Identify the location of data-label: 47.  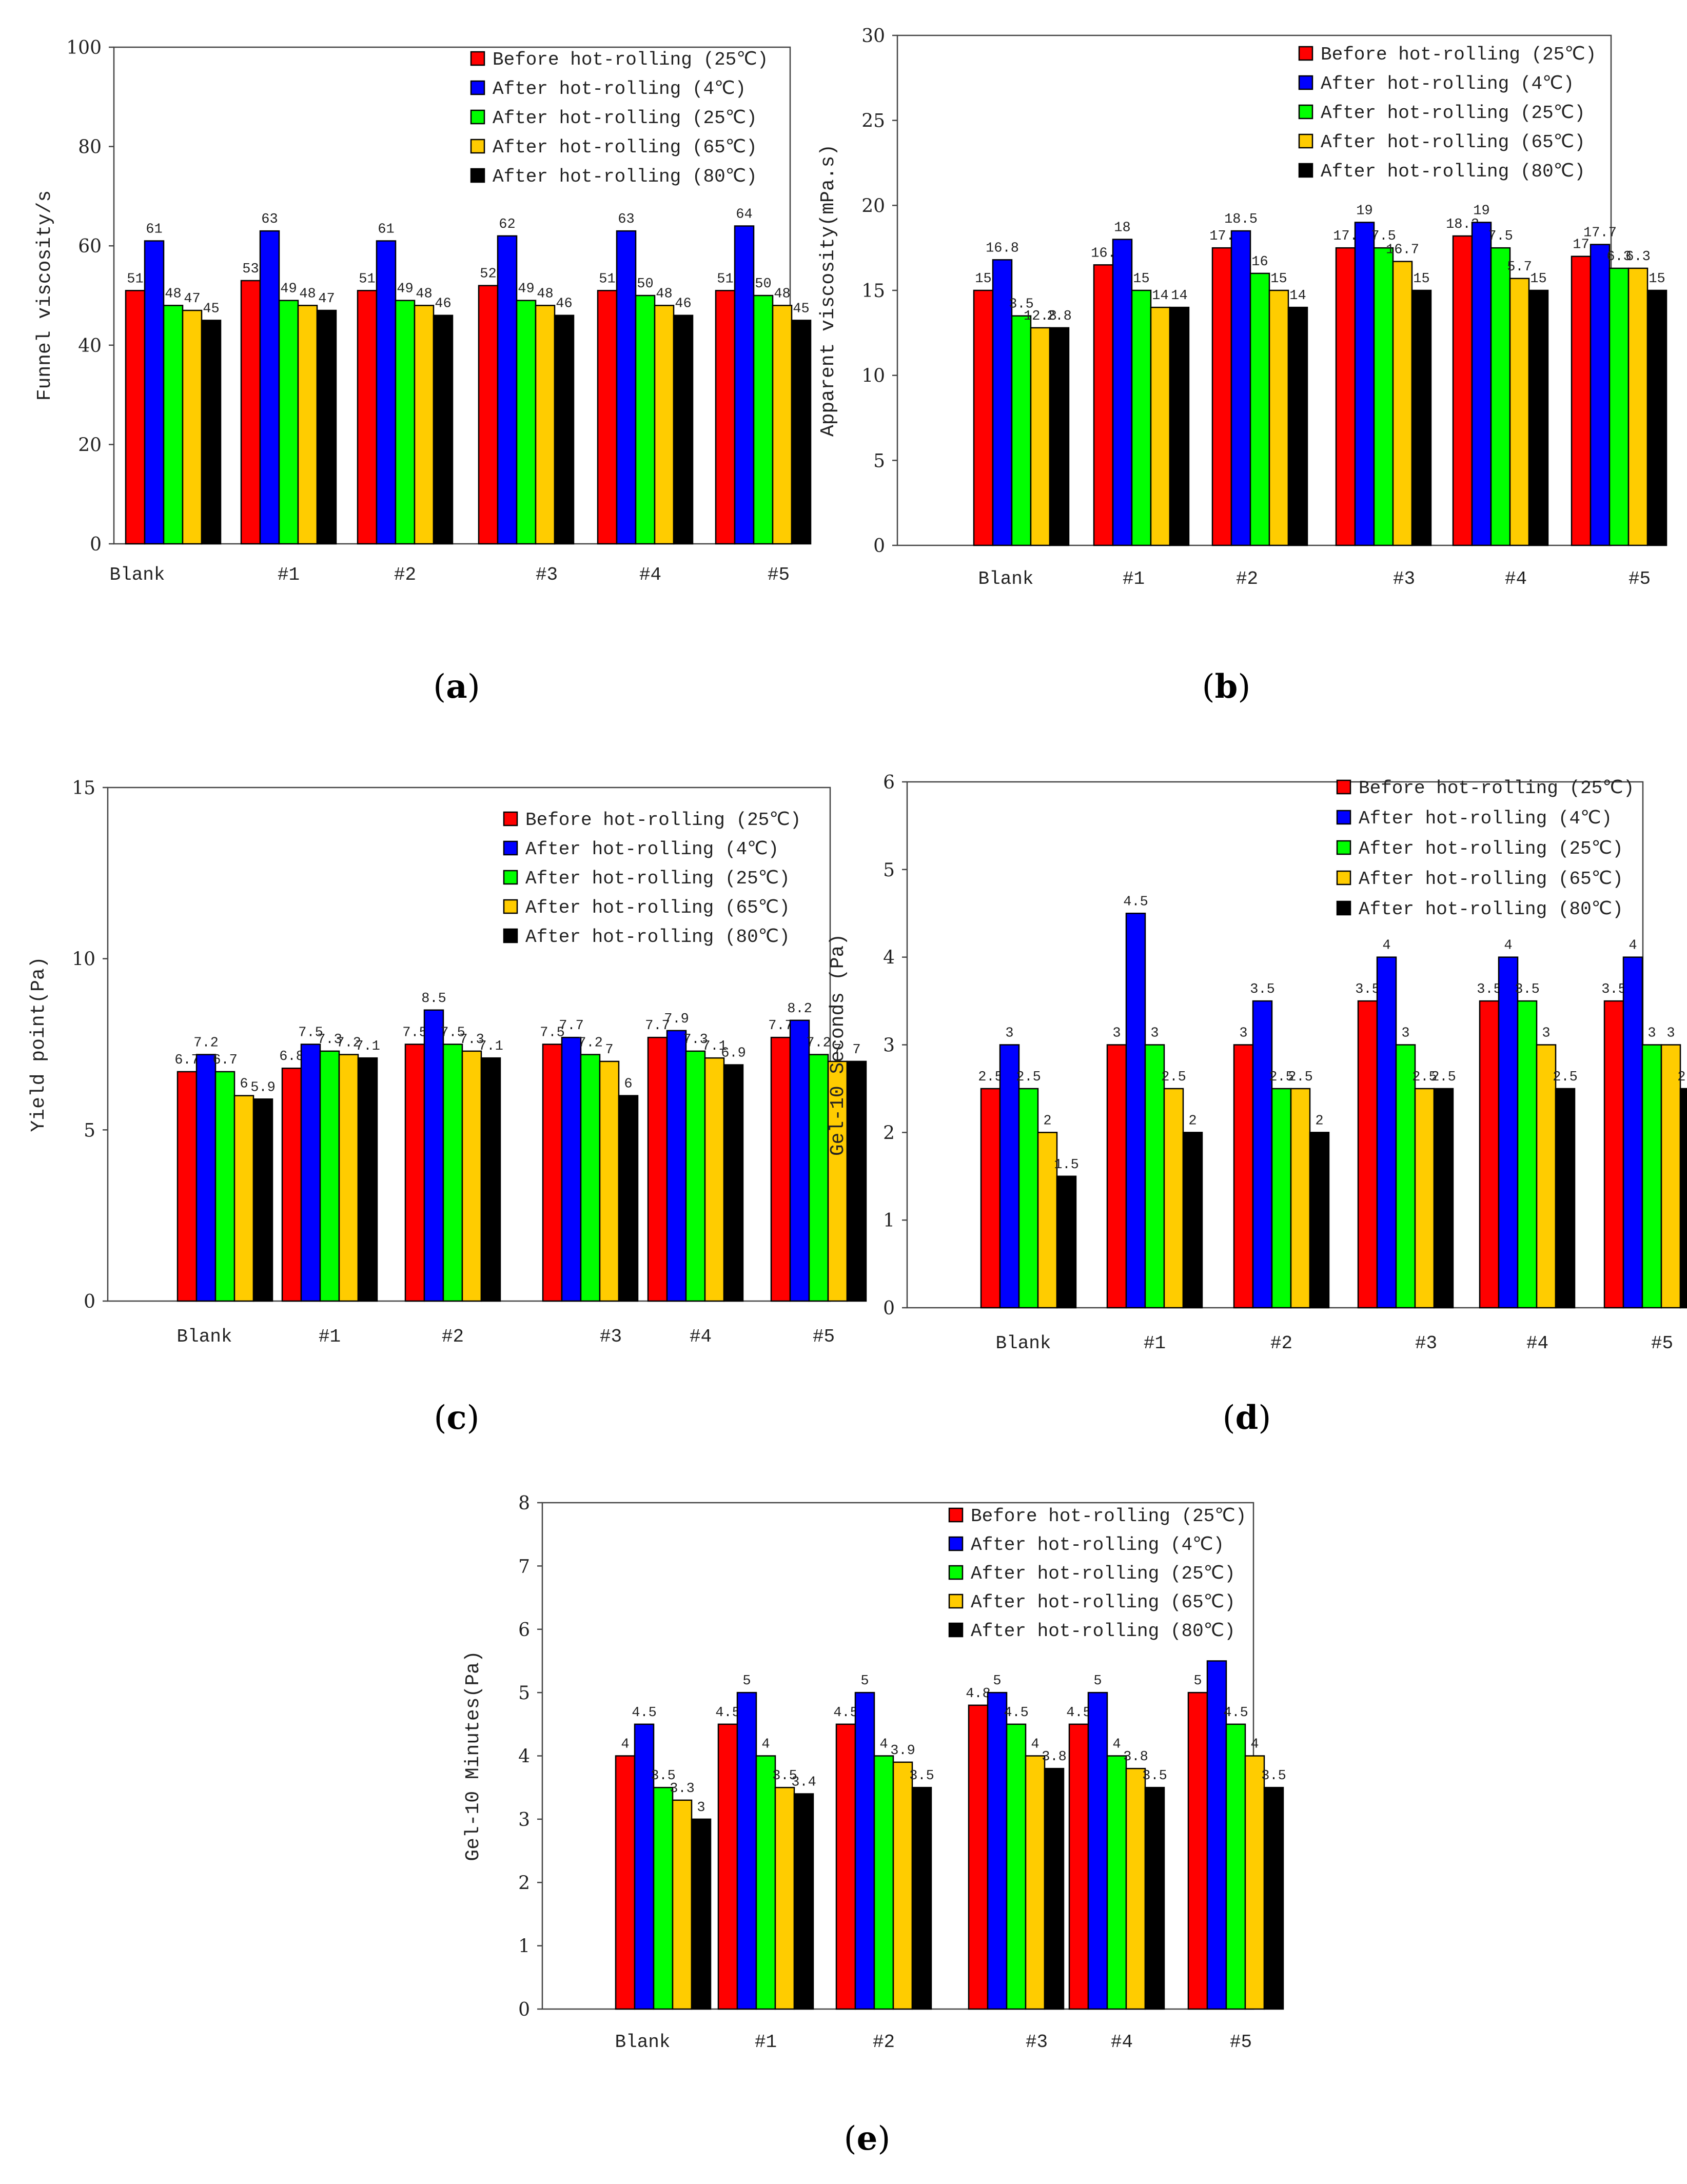
(327, 299).